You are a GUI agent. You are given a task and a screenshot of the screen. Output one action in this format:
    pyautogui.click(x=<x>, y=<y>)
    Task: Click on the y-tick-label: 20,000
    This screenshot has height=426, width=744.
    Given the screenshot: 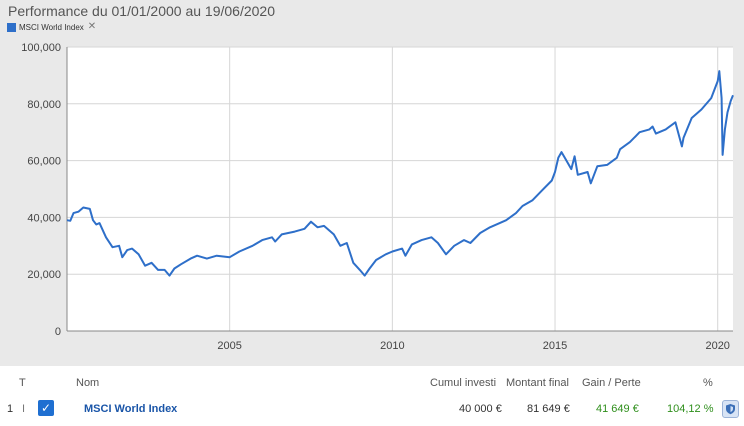 What is the action you would take?
    pyautogui.click(x=44, y=275)
    